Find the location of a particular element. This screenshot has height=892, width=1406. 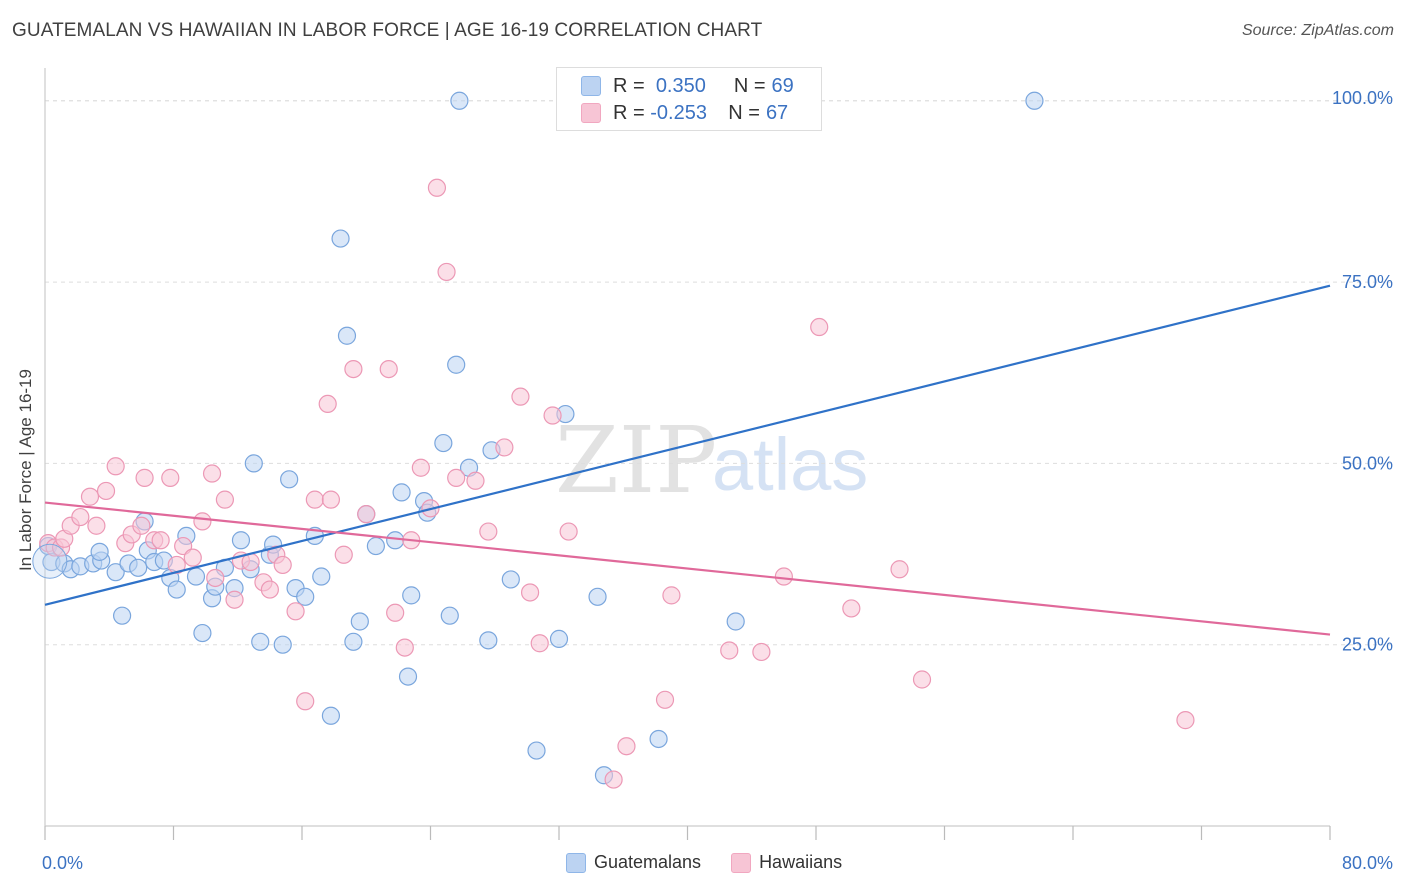

legend-n-value: 67 is located at coordinates (777, 112).